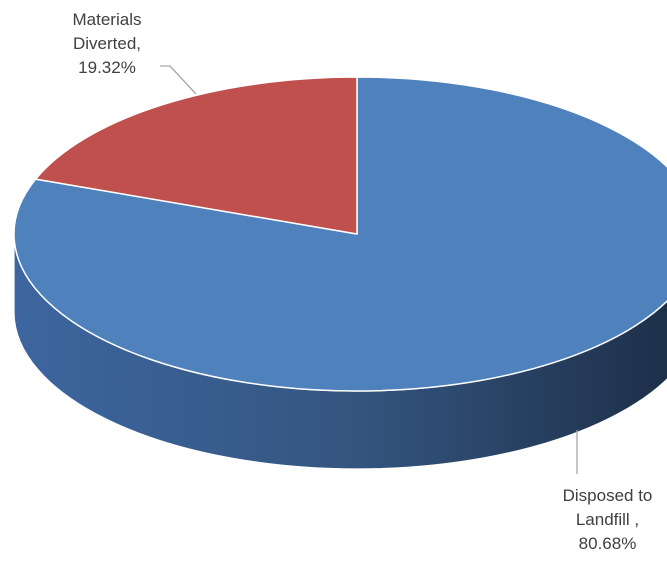 The height and width of the screenshot is (562, 667). I want to click on slice-label-line: Materials, so click(107, 19).